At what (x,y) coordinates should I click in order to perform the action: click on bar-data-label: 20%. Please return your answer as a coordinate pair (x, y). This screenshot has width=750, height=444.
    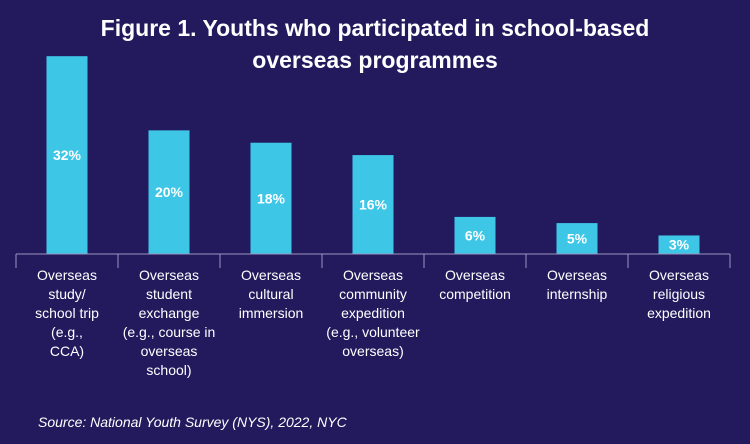
    Looking at the image, I should click on (169, 192).